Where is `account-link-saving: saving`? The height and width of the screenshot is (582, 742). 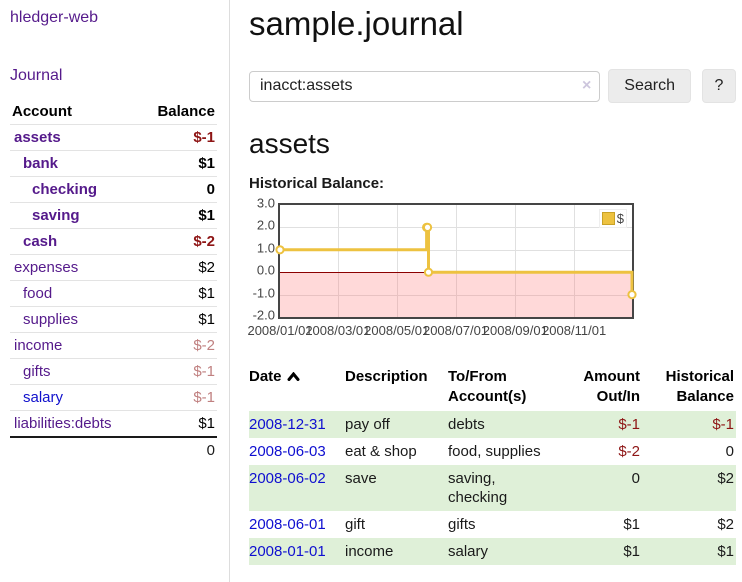
account-link-saving: saving is located at coordinates (56, 215).